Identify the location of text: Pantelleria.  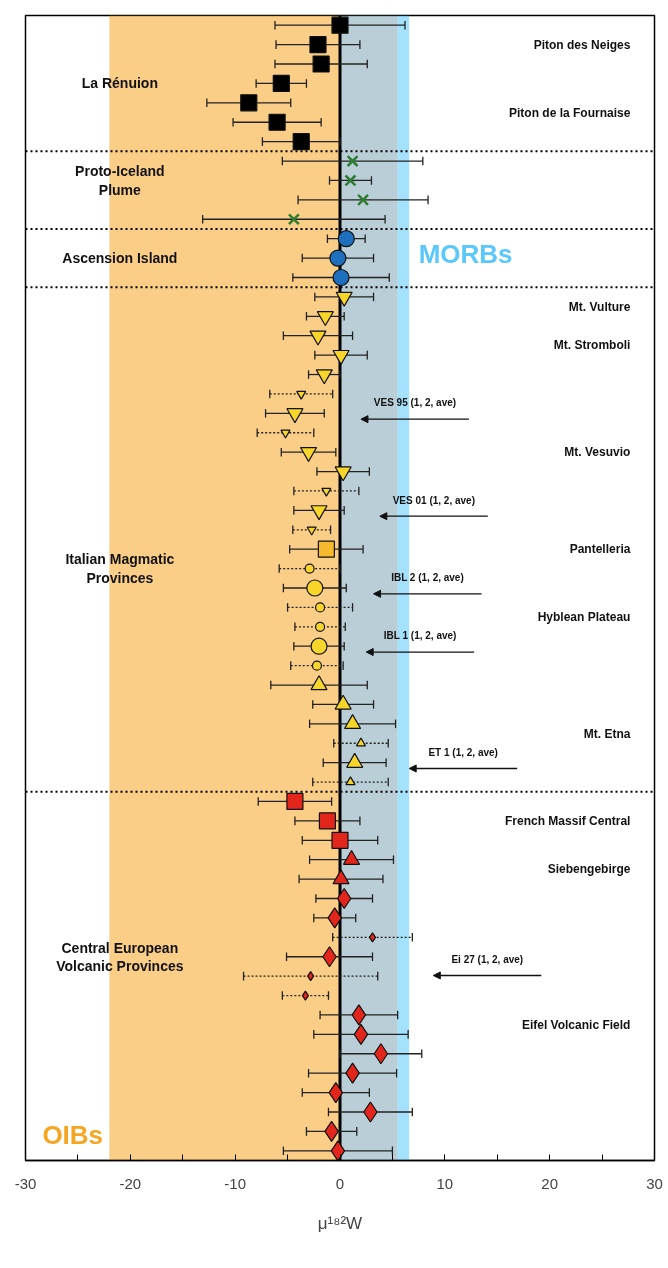
(600, 549).